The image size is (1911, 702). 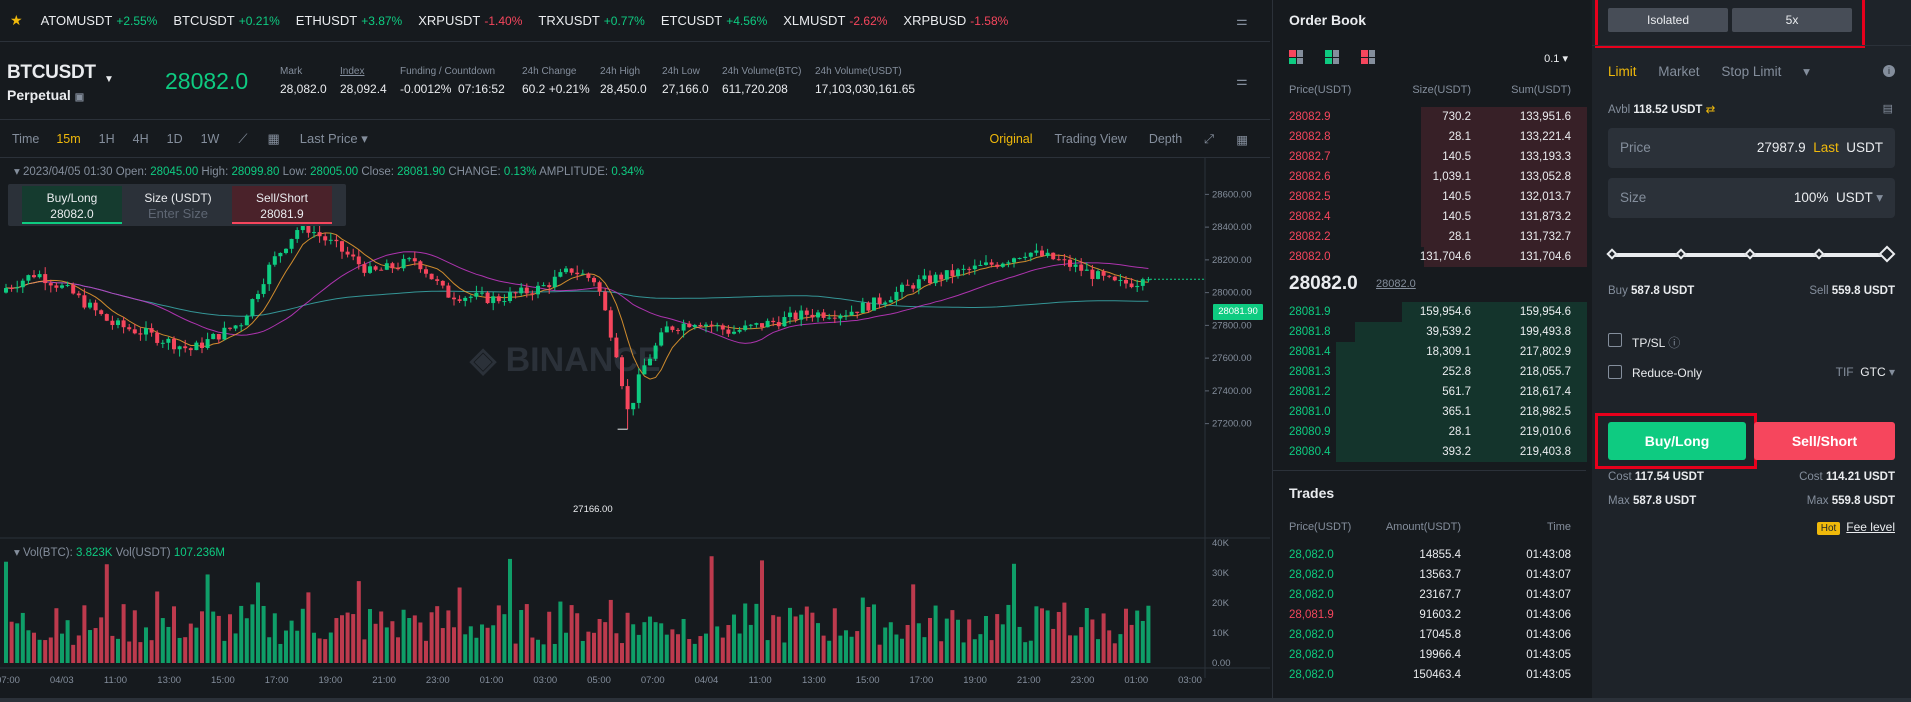 I want to click on ticker-item: BTCUSDT +0.21%, so click(x=226, y=20).